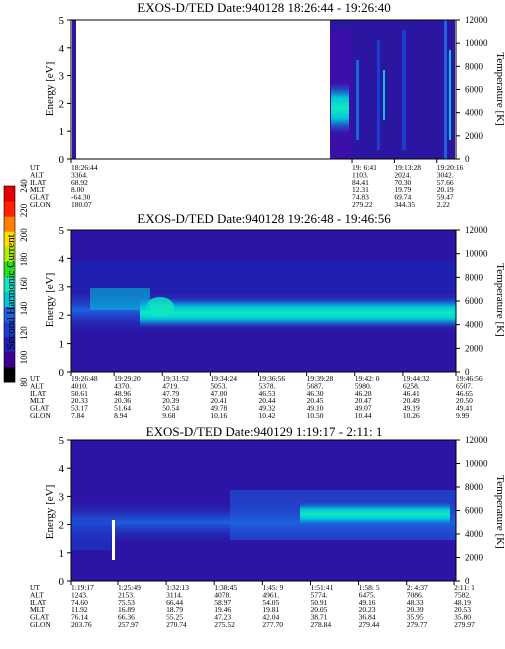 The image size is (505, 649). Describe the element at coordinates (127, 378) in the screenshot. I see `table-cell: 19:29:20` at that location.